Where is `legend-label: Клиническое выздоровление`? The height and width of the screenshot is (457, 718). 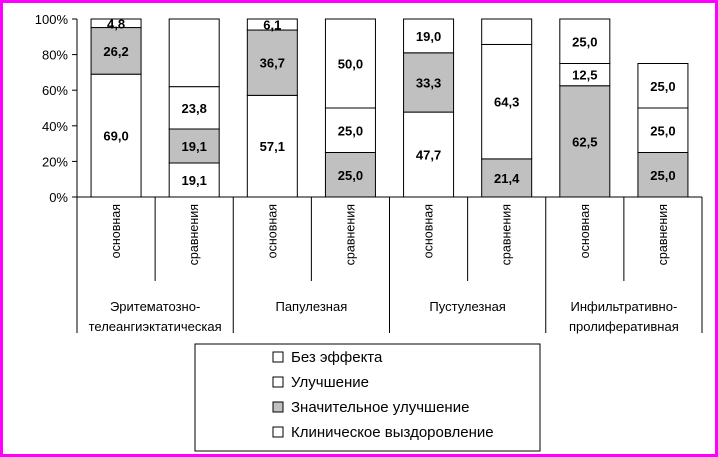 legend-label: Клиническое выздоровление is located at coordinates (392, 432).